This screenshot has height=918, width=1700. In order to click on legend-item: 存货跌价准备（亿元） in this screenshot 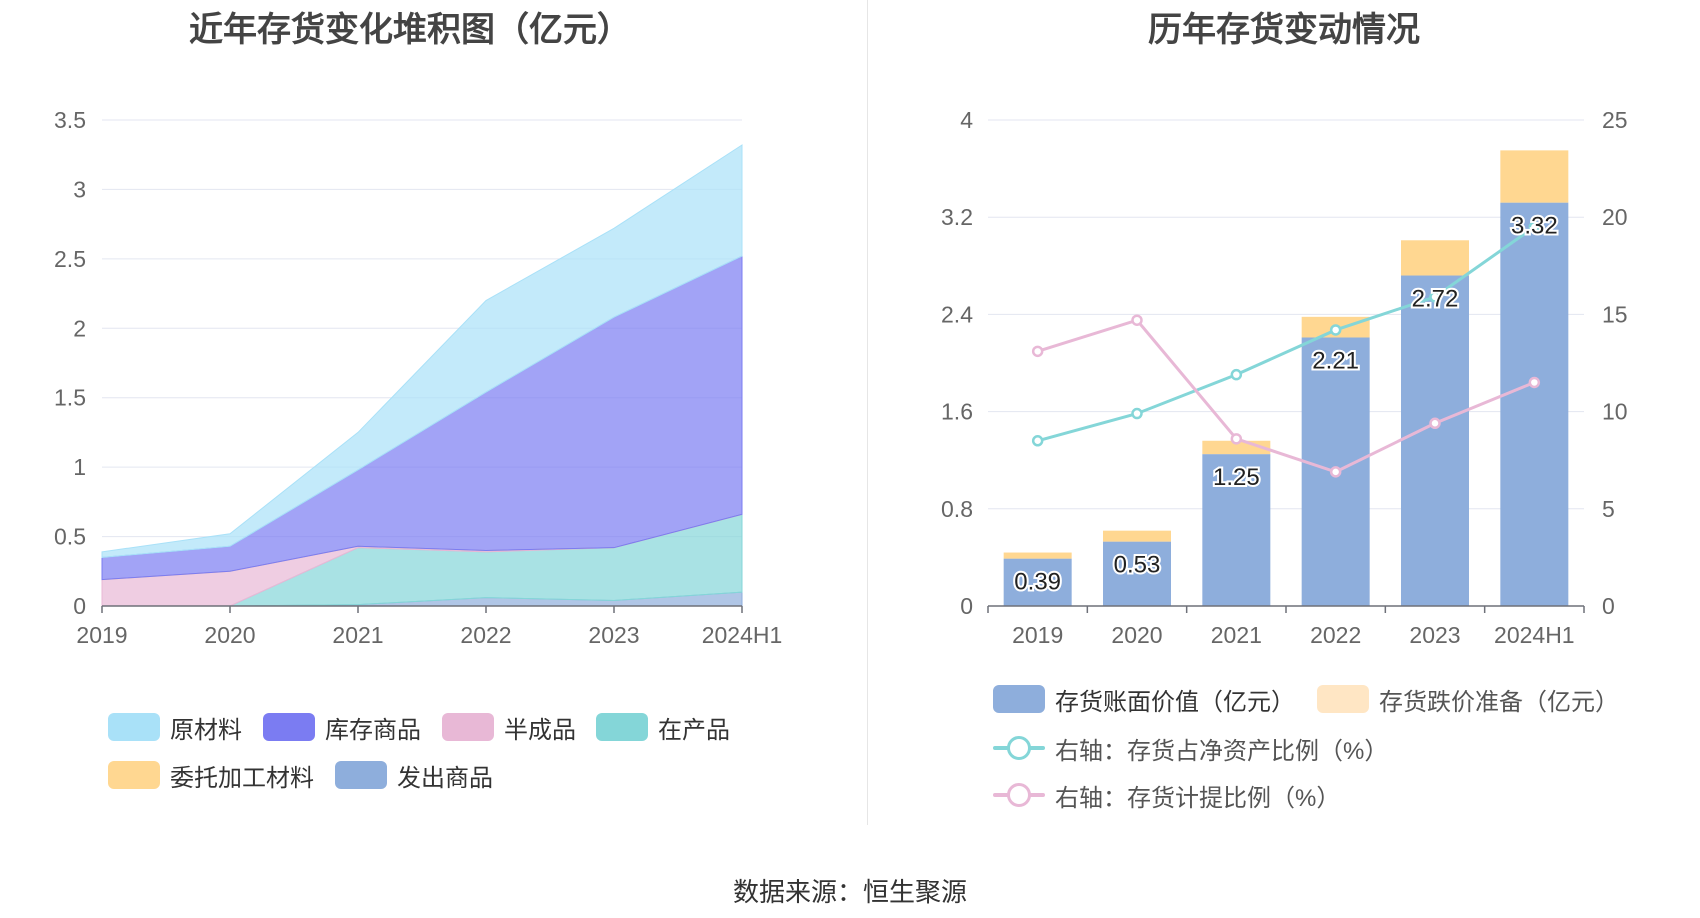, I will do `click(1468, 699)`.